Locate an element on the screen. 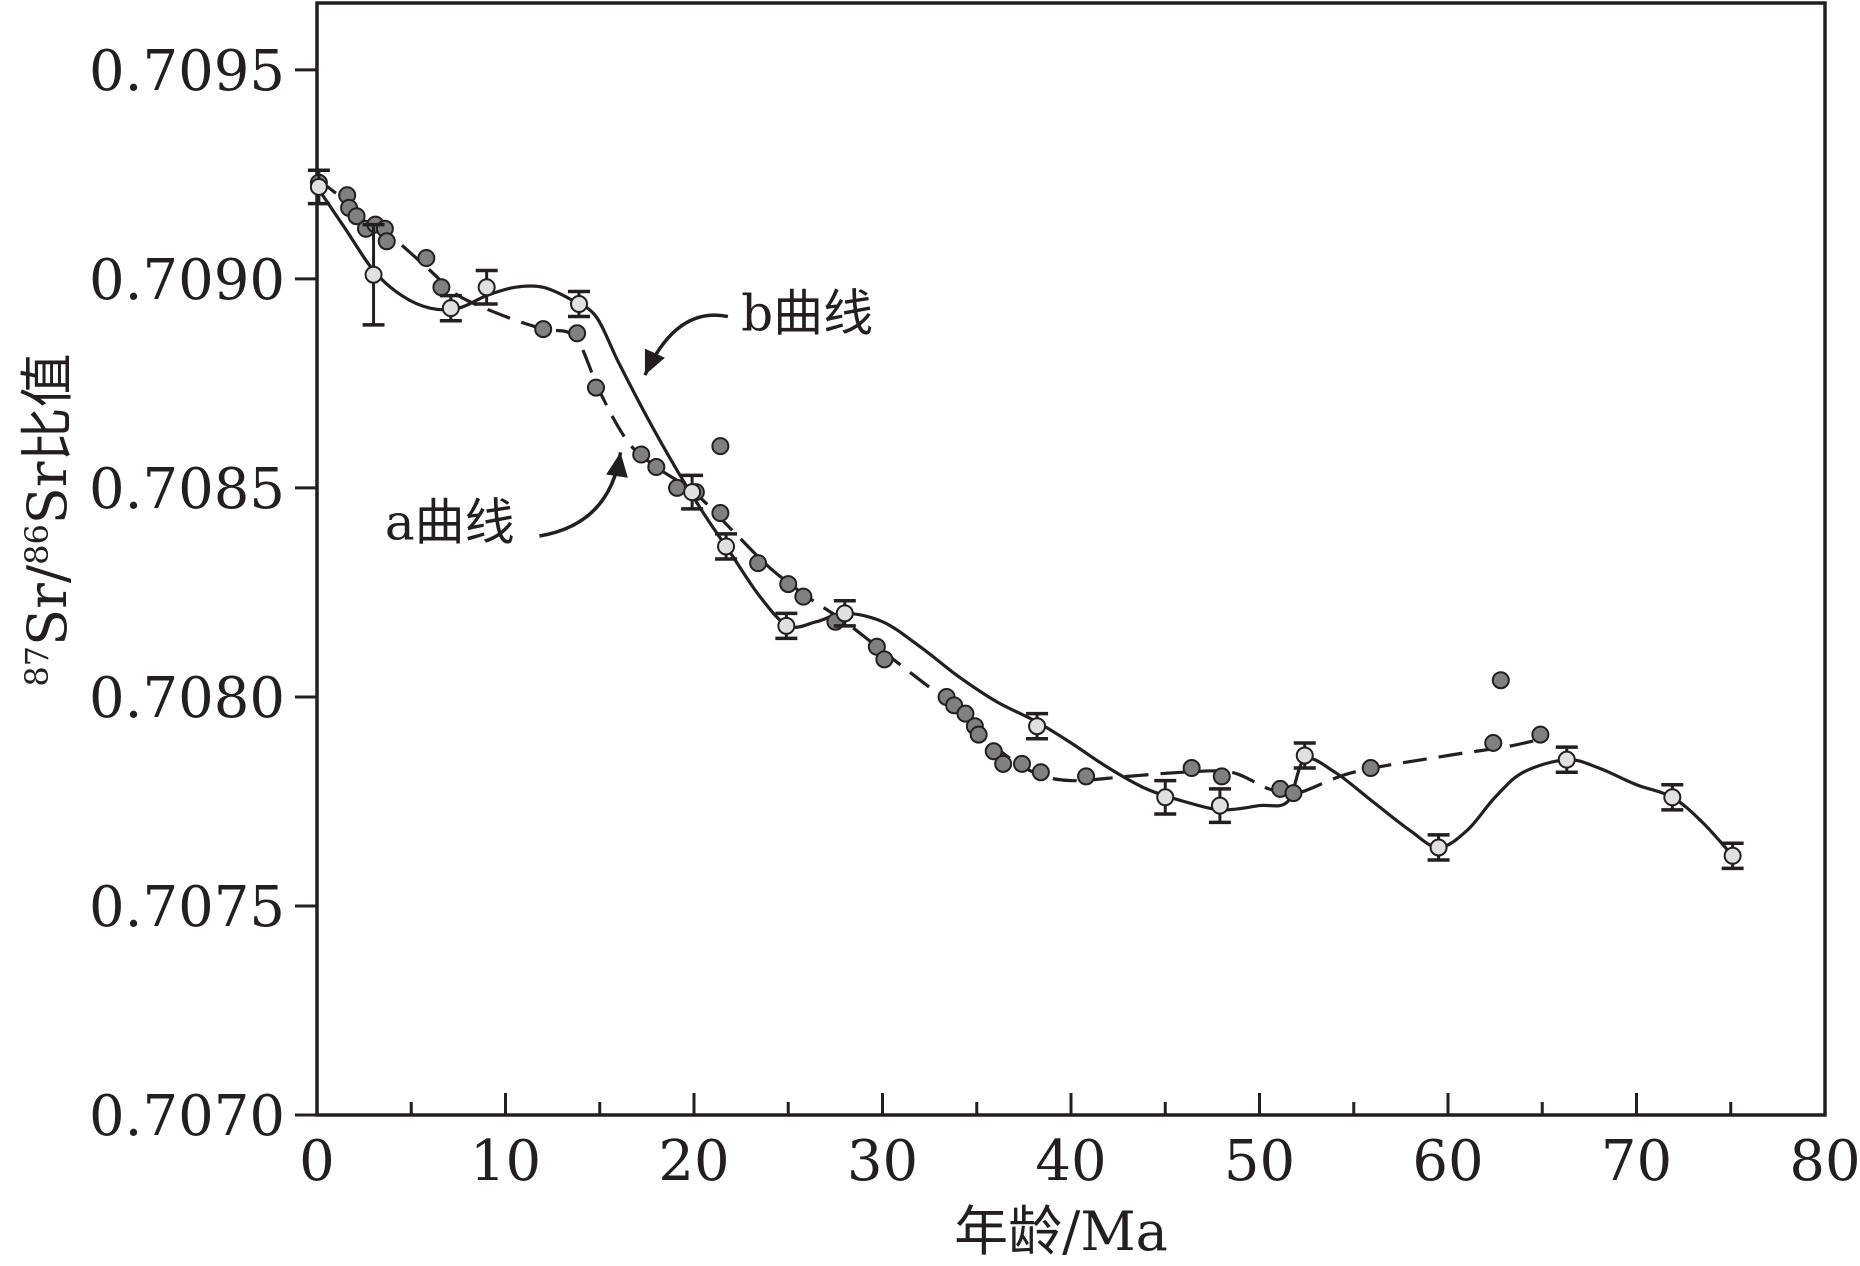  x-axis-title: 年龄/Ma is located at coordinates (1061, 1231).